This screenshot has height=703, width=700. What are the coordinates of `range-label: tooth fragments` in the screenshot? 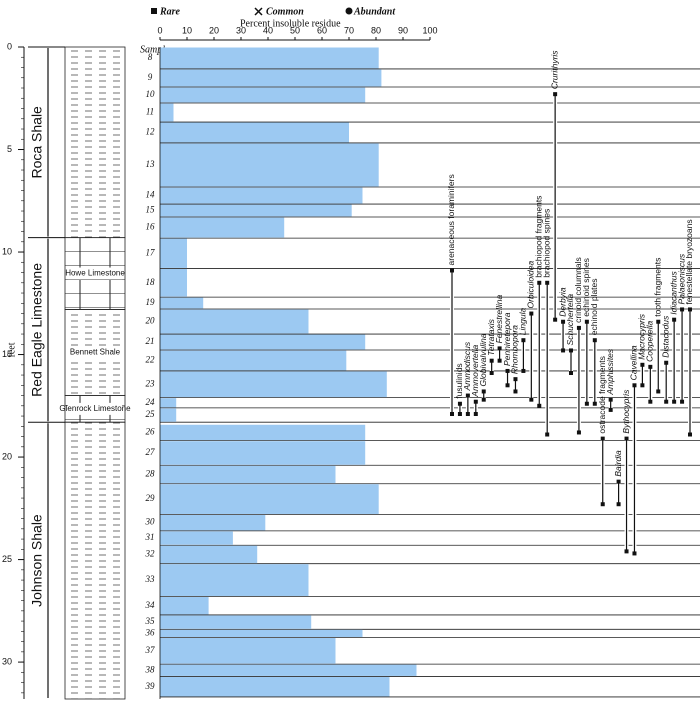 It's located at (658, 287).